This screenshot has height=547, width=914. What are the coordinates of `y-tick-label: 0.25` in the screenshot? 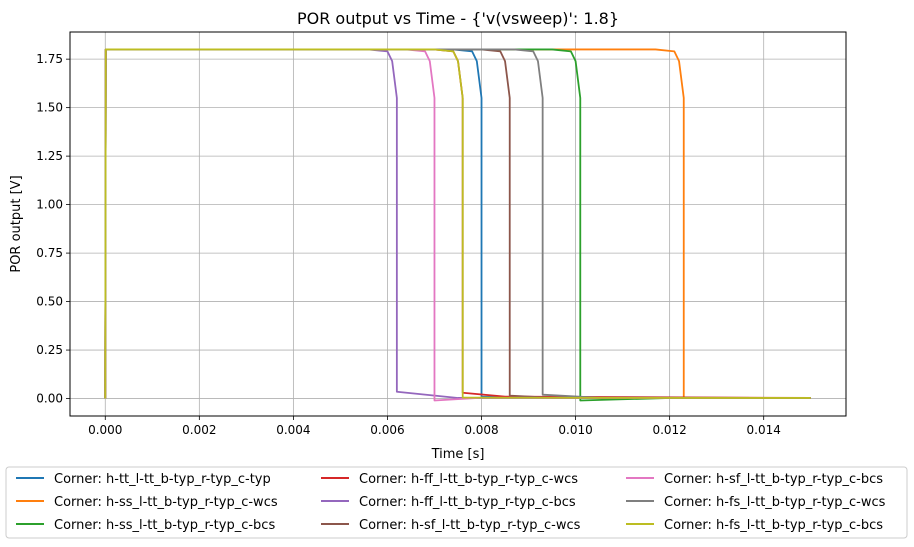 It's located at (49, 350).